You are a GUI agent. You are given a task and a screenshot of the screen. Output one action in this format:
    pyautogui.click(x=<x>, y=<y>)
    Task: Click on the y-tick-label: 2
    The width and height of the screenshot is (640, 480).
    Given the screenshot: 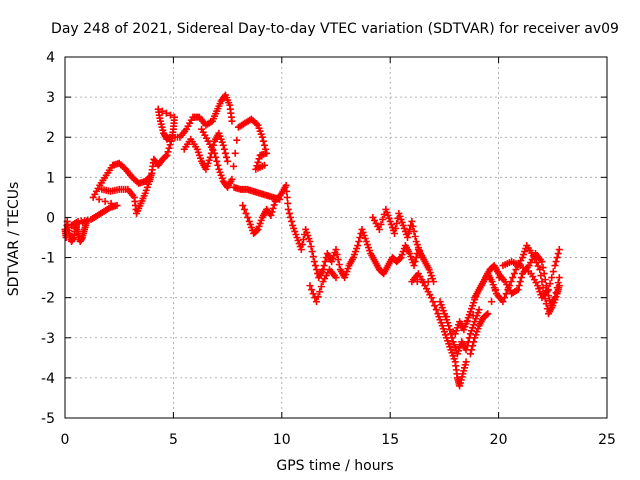 What is the action you would take?
    pyautogui.click(x=50, y=138)
    